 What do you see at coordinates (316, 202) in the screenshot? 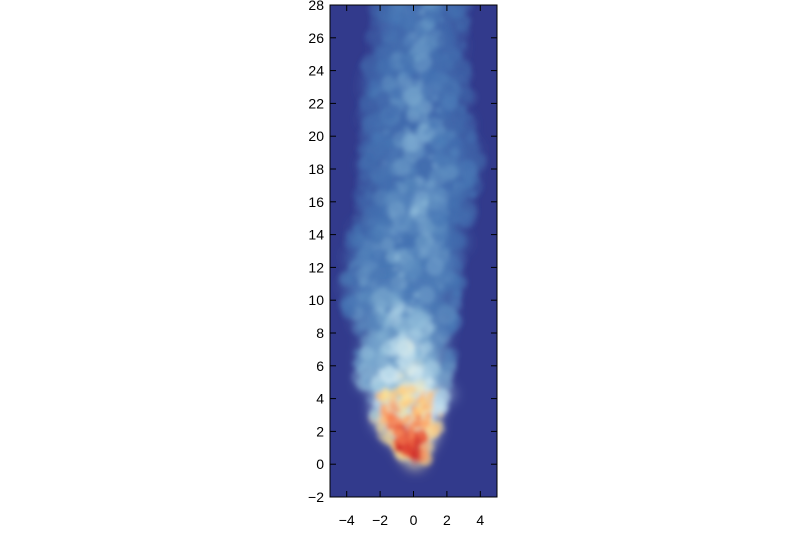
I see `y-tick-label: 16` at bounding box center [316, 202].